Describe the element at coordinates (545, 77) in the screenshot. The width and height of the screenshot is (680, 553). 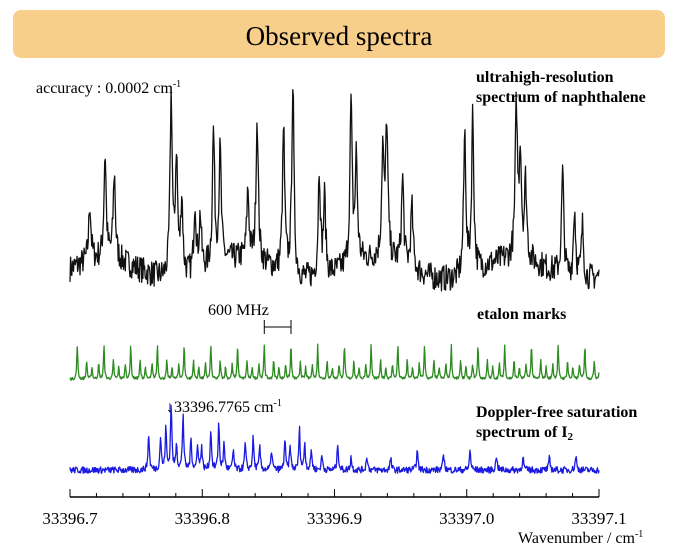
I see `naphthalene-label-line1: ultrahigh-resolution` at that location.